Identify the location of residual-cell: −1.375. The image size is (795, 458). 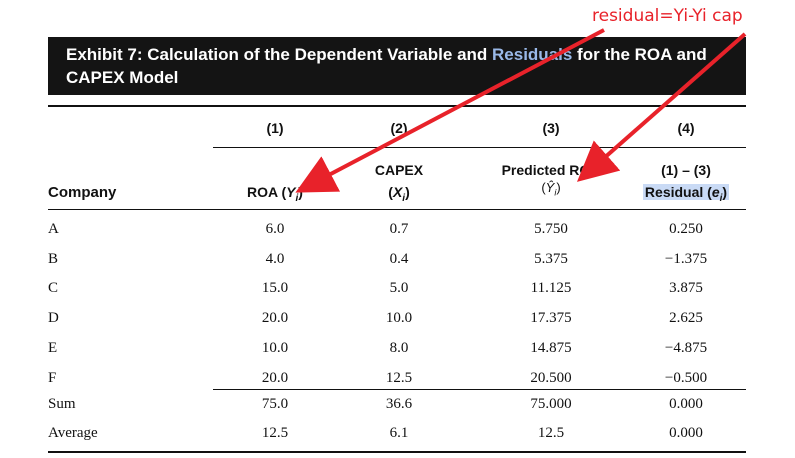
(686, 258).